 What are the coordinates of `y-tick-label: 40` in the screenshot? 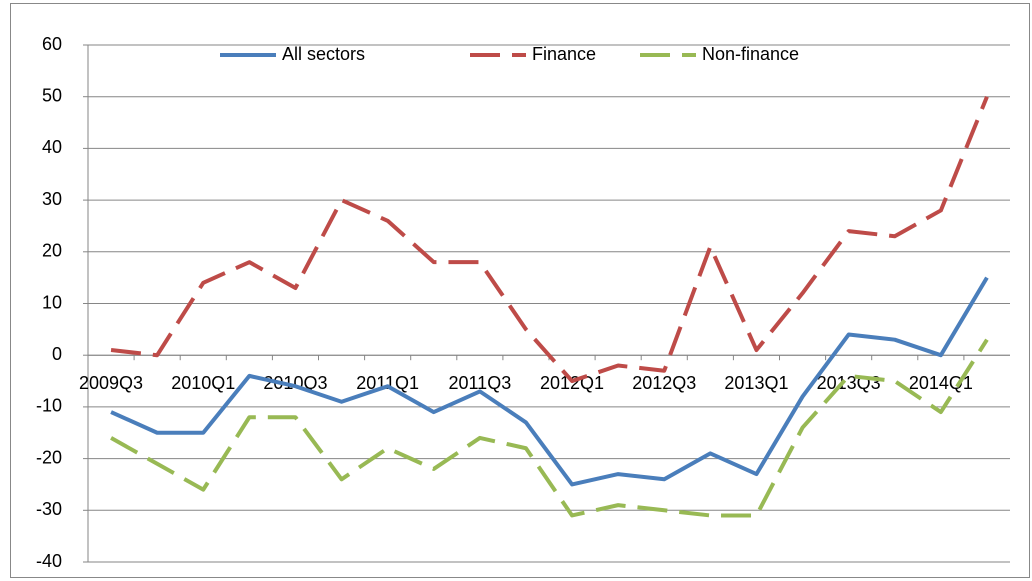 It's located at (52, 147).